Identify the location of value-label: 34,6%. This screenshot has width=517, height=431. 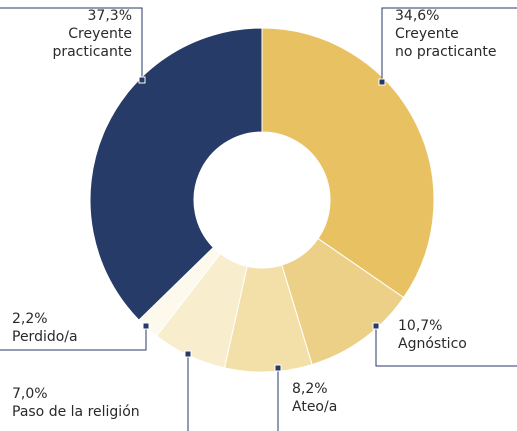
(417, 16).